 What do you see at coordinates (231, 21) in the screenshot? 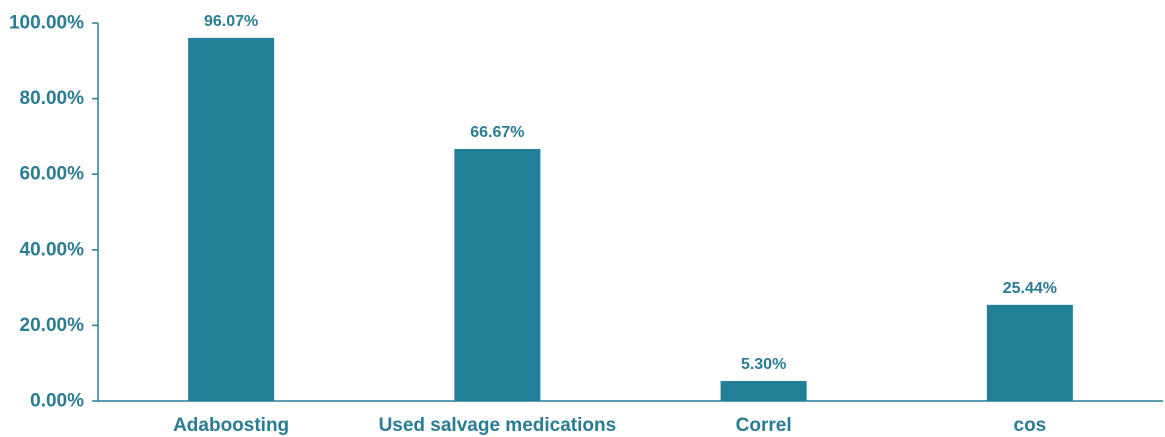
I see `bar-data-label: 96.07%` at bounding box center [231, 21].